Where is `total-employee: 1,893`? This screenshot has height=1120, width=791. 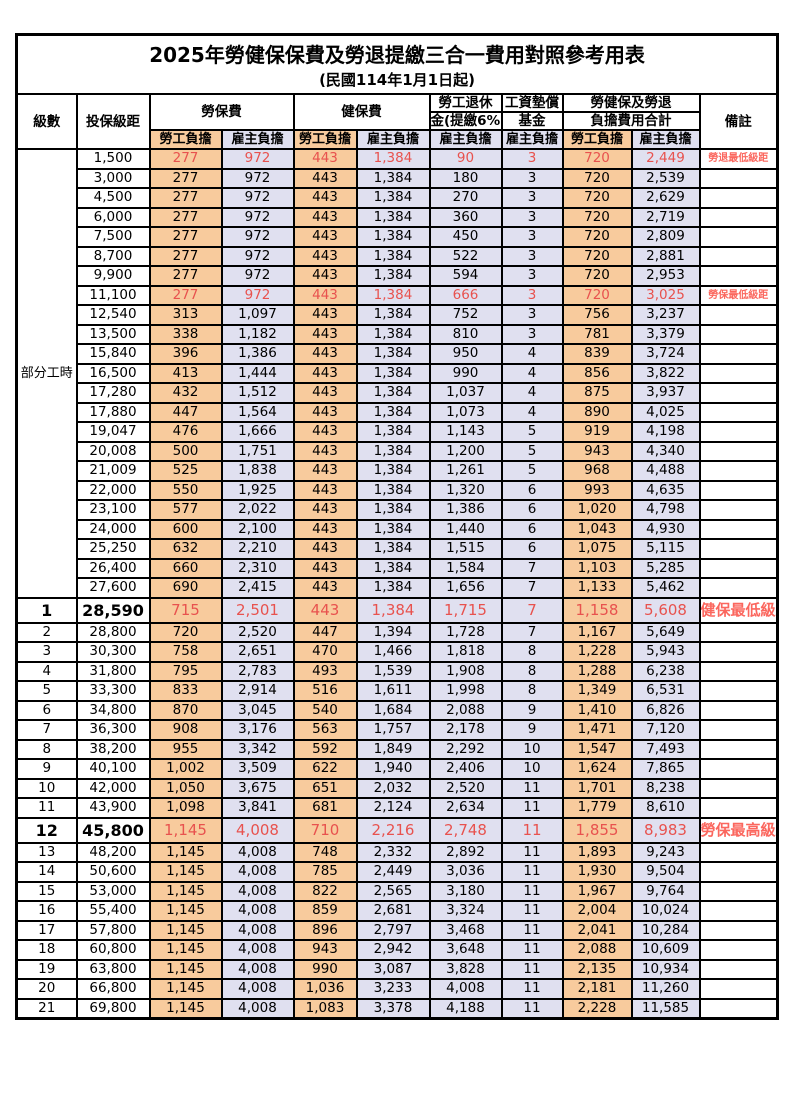 total-employee: 1,893 is located at coordinates (597, 852).